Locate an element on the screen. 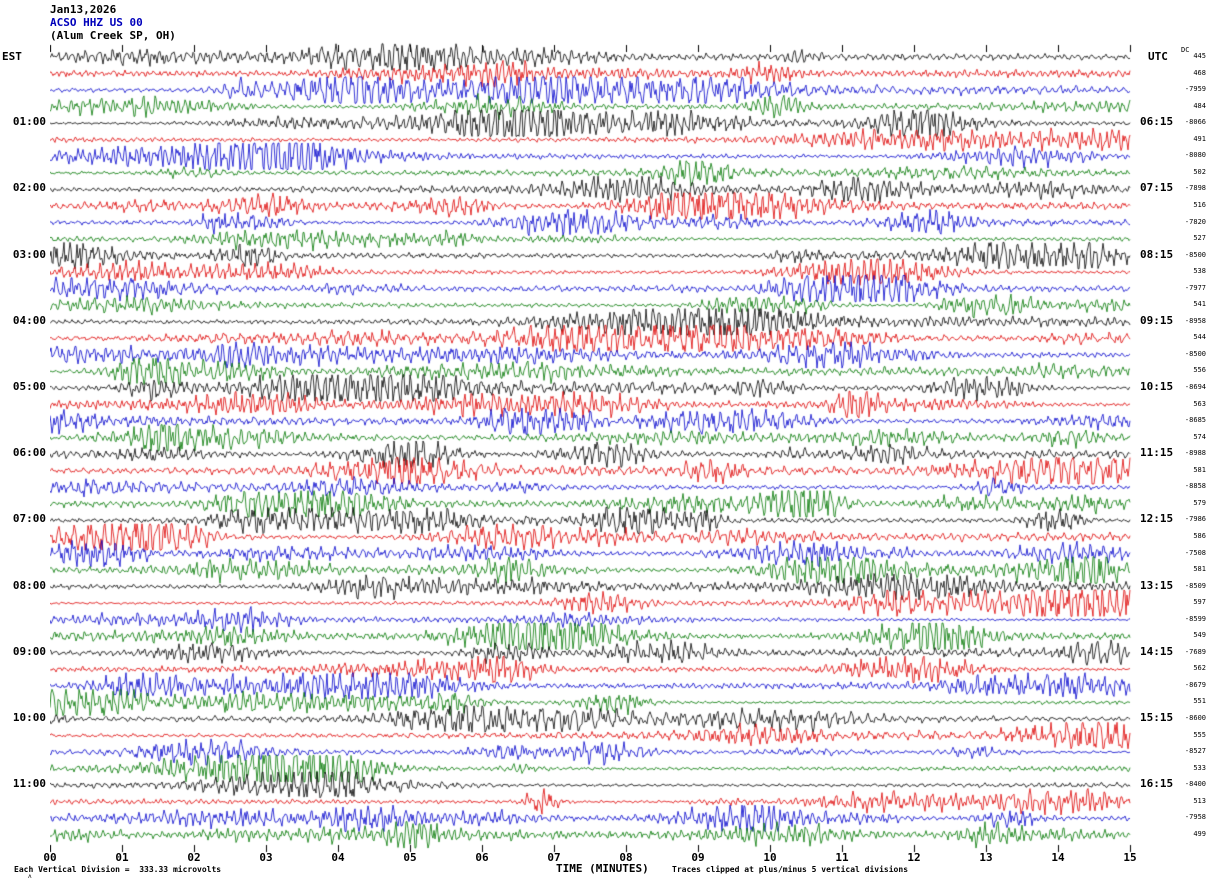 This screenshot has height=886, width=1210. dc-offset-value: 549 is located at coordinates (1199, 635).